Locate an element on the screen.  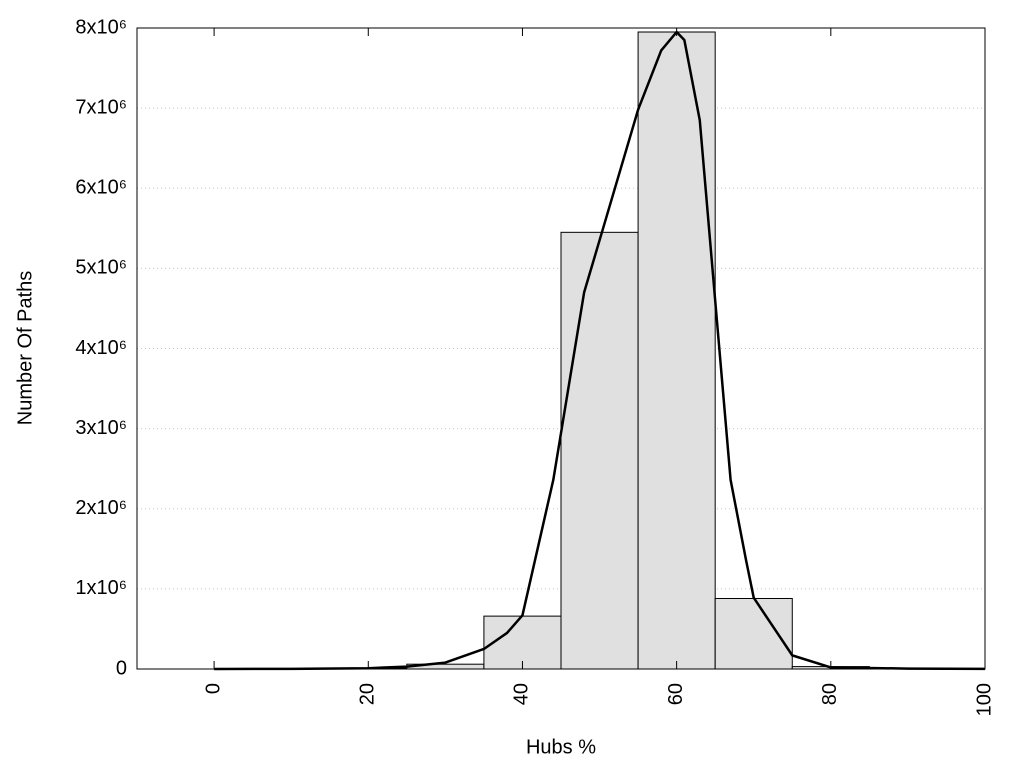
x-tick-label: 0 is located at coordinates (213, 688).